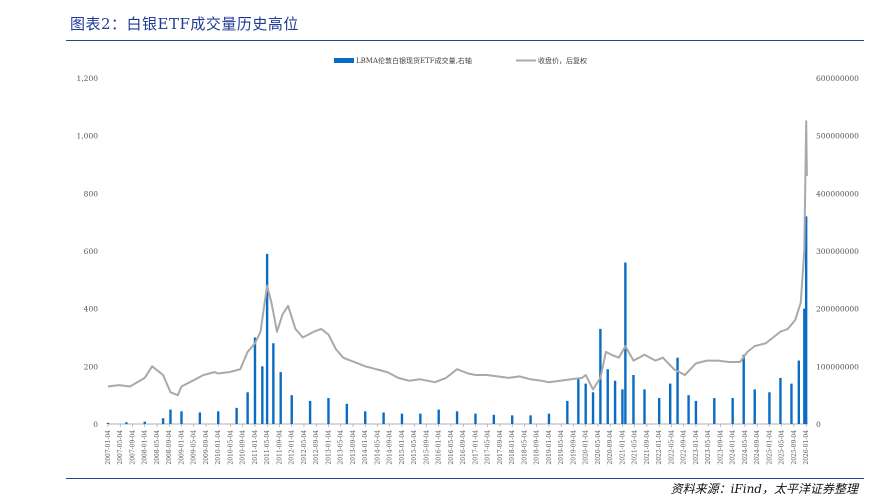 Image resolution: width=874 pixels, height=497 pixels. What do you see at coordinates (696, 447) in the screenshot?
I see `x-tick-label: 2023-01-04` at bounding box center [696, 447].